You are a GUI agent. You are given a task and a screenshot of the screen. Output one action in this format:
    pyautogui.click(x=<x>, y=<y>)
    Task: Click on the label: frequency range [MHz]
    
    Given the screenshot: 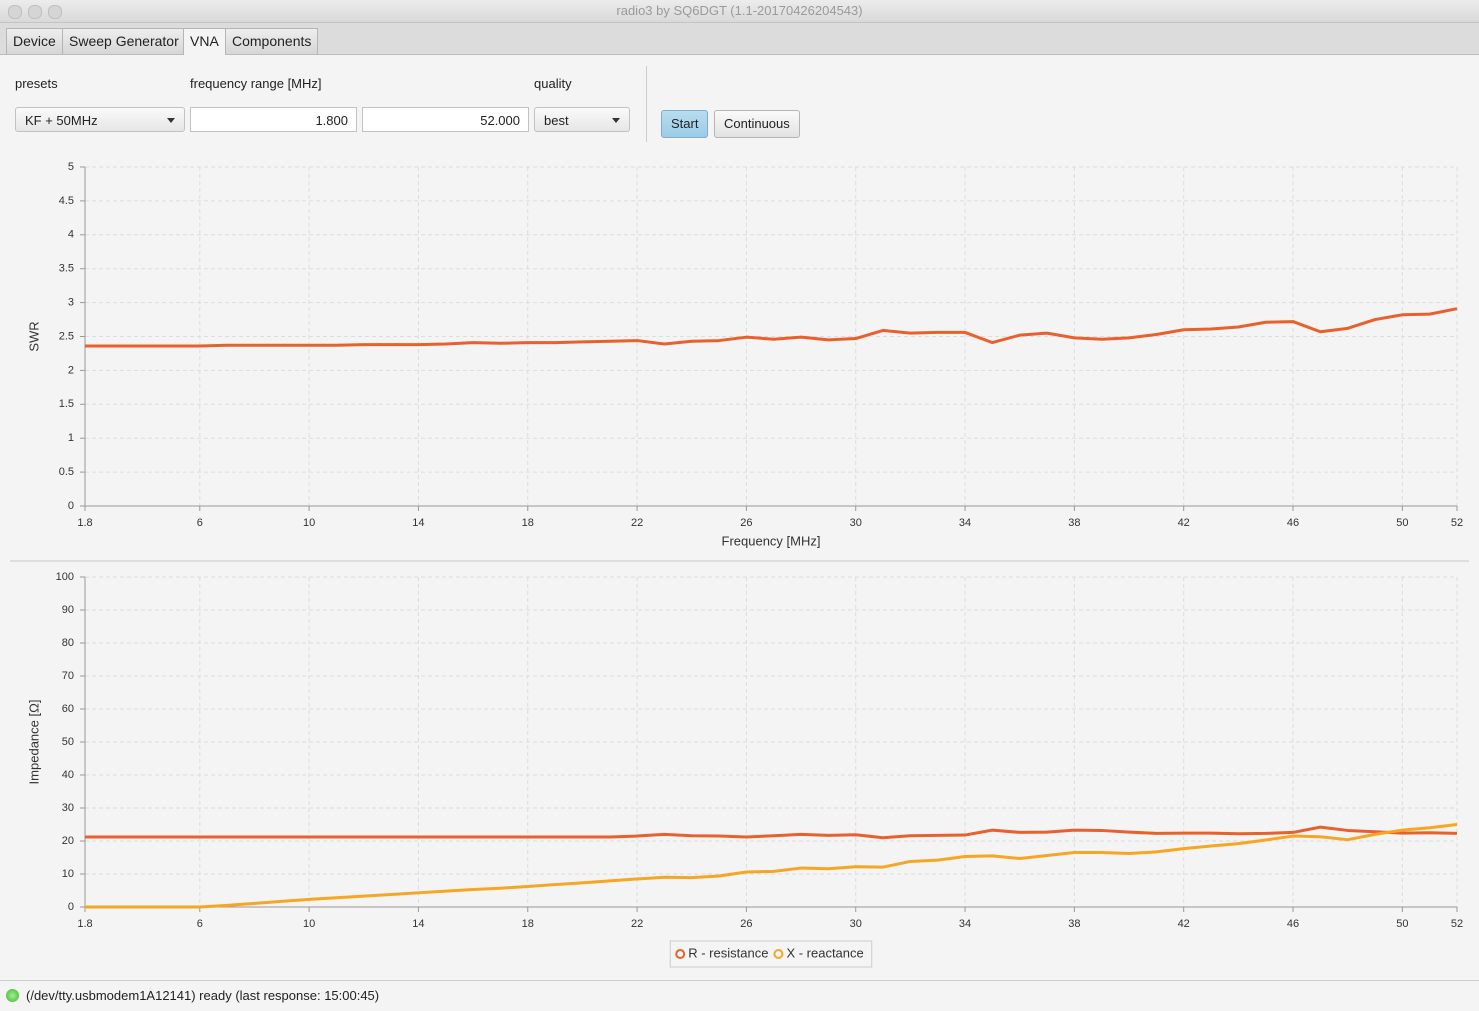 What is the action you would take?
    pyautogui.click(x=256, y=83)
    